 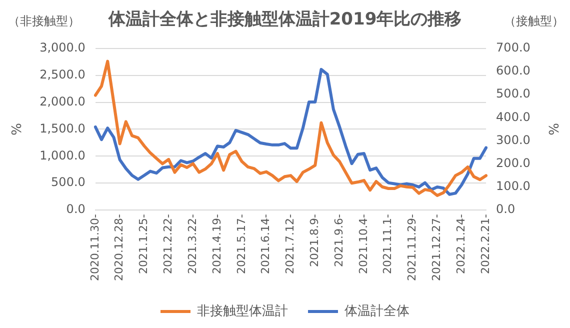 I want to click on y2-tick-label: 0.0, so click(x=506, y=209).